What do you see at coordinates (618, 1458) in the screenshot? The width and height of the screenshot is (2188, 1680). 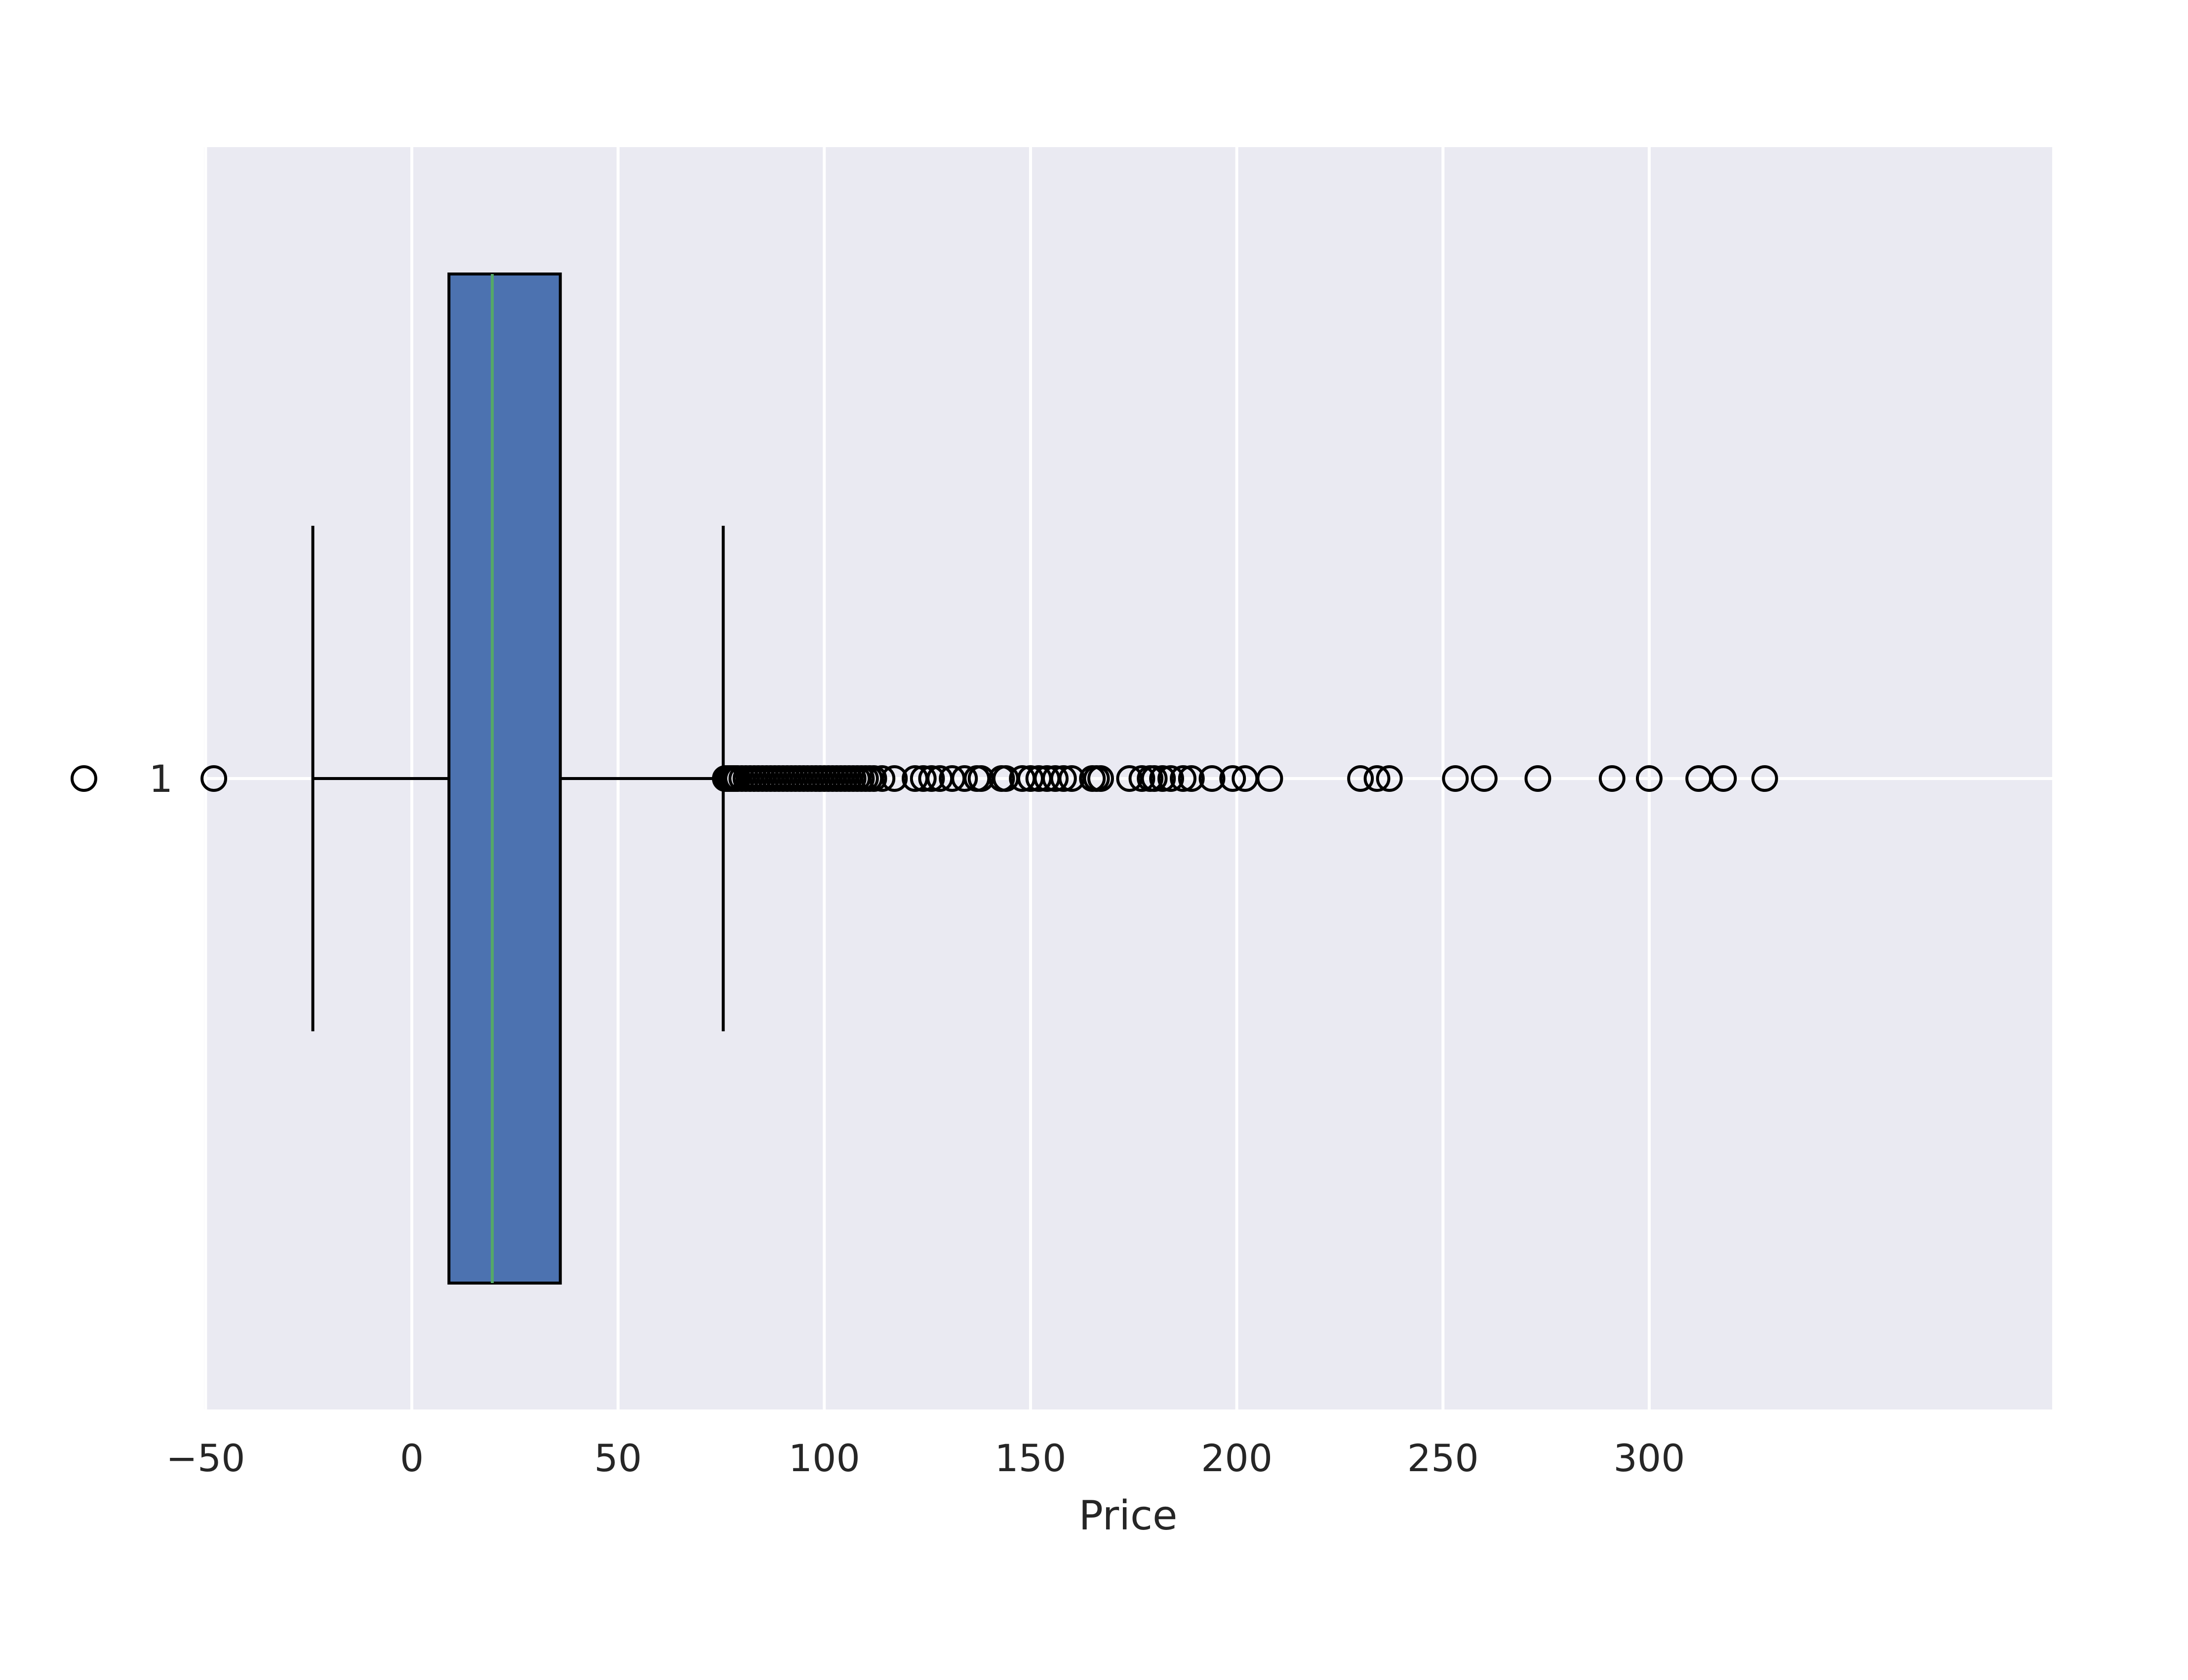 I see `x-tick-label: 50` at bounding box center [618, 1458].